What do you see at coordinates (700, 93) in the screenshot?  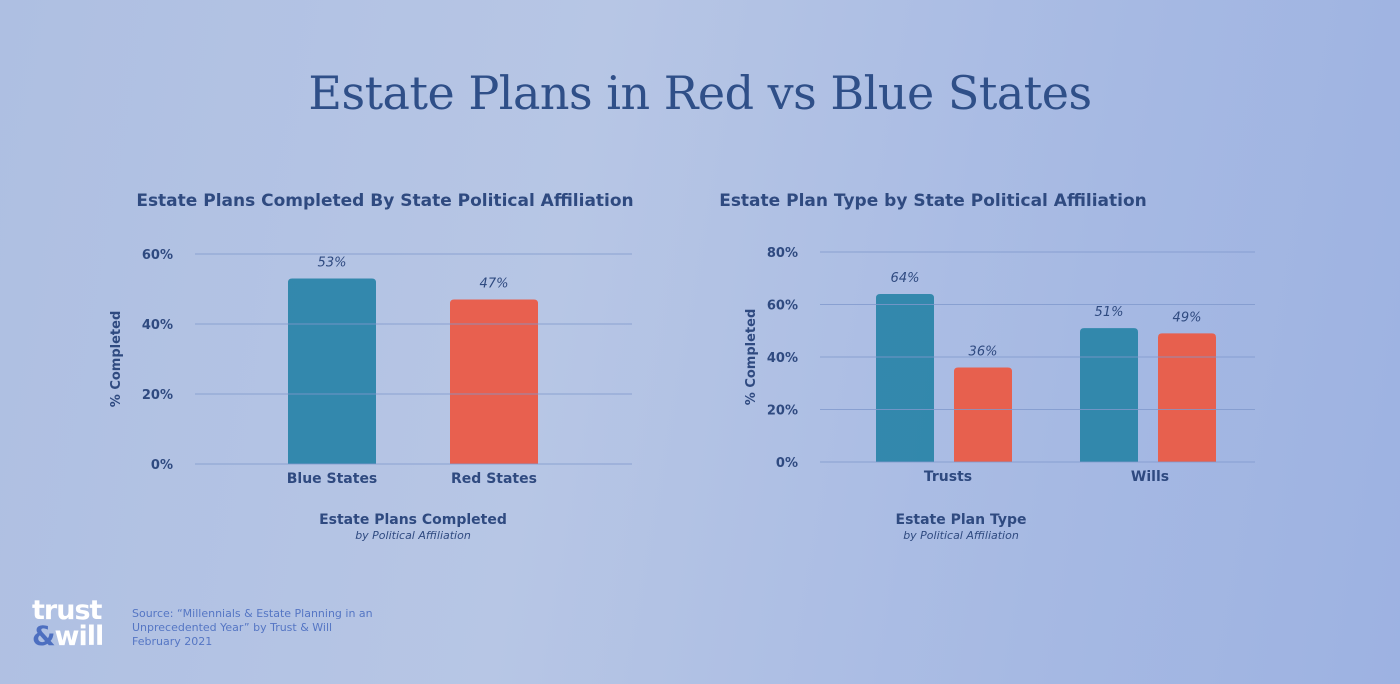 I see `page-title: Estate Plans in Red vs Blue States` at bounding box center [700, 93].